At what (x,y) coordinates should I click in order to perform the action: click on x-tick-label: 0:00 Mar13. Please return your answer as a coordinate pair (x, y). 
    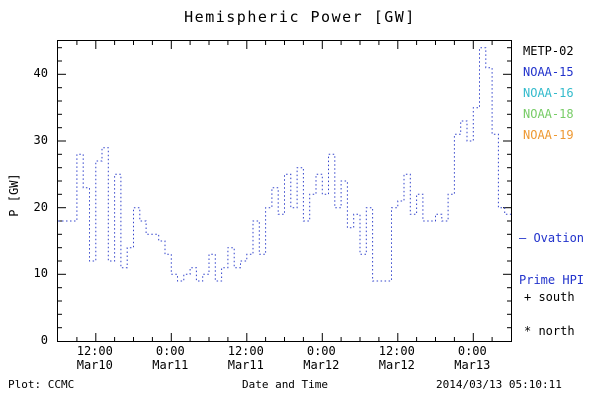
    Looking at the image, I should click on (472, 358).